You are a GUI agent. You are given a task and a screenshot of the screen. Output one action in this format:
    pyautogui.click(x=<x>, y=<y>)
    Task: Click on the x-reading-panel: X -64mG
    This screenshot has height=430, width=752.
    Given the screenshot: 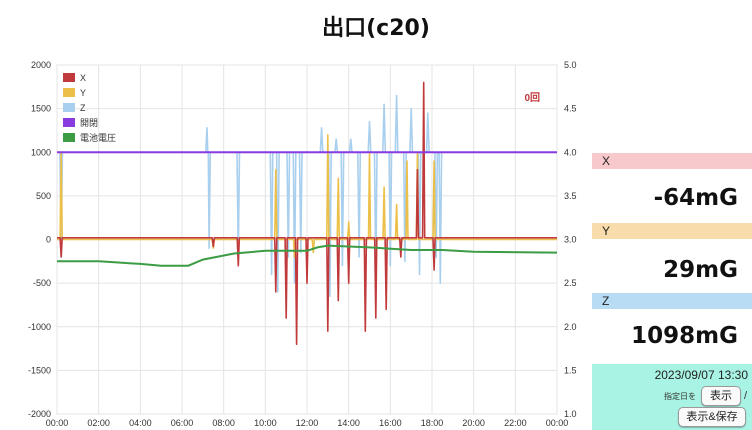 What is the action you would take?
    pyautogui.click(x=672, y=182)
    